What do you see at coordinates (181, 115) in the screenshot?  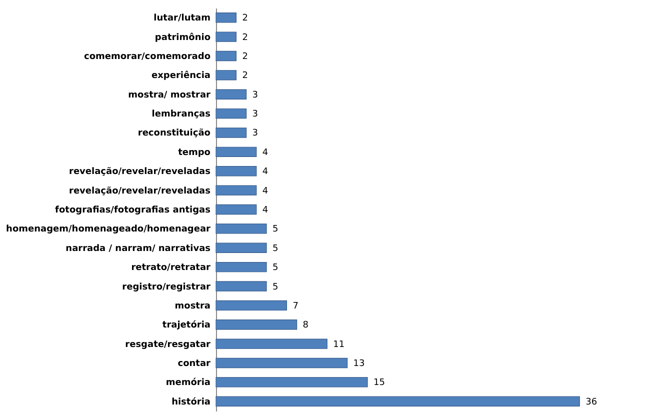 I see `y-tick-label: lembranças` at bounding box center [181, 115].